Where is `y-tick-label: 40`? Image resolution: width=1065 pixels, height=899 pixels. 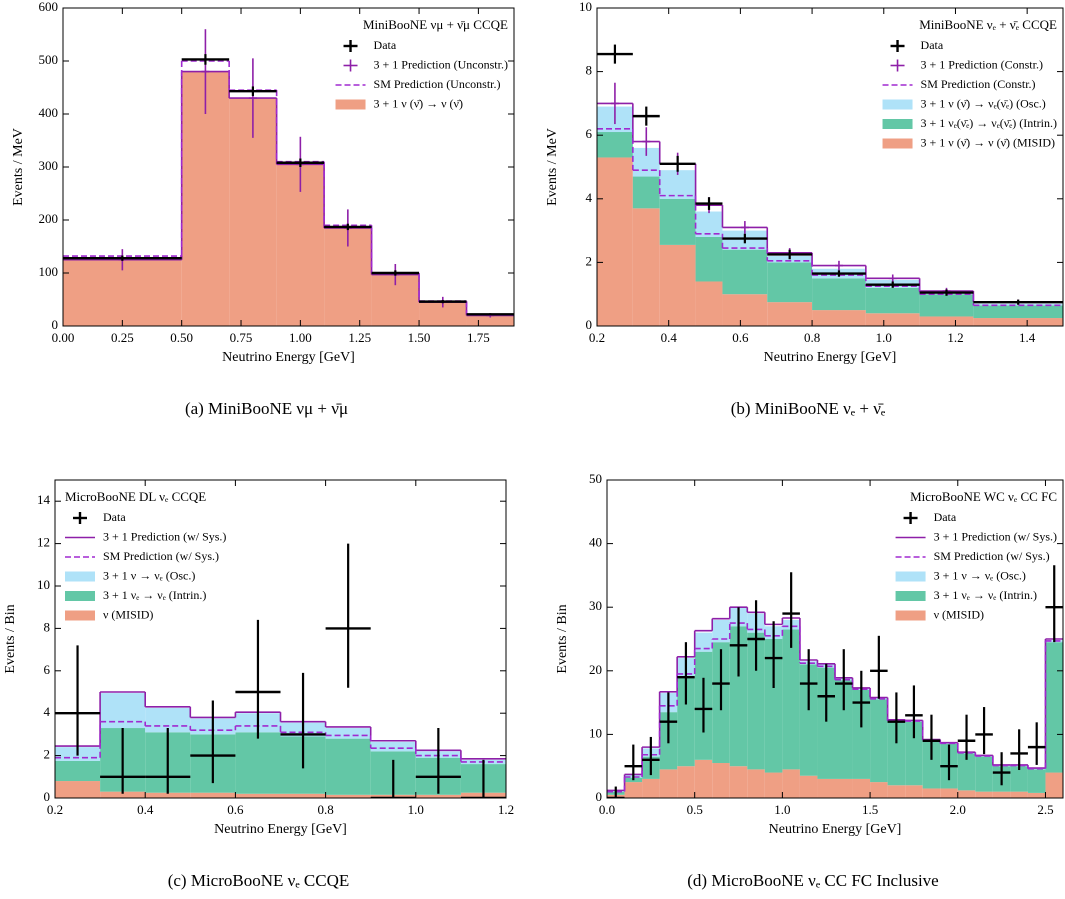 y-tick-label: 40 is located at coordinates (595, 542).